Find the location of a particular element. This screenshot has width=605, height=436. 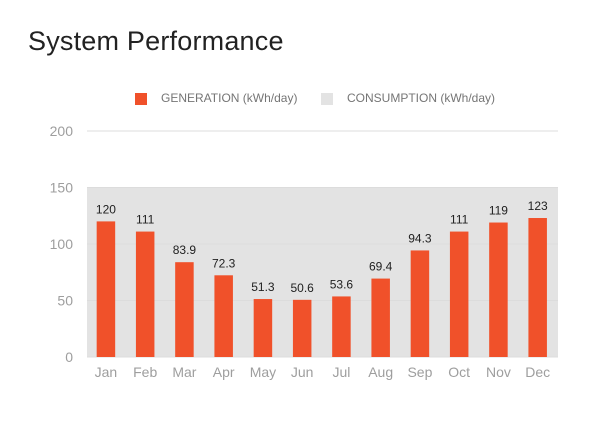

x-tick-label: May is located at coordinates (263, 372).